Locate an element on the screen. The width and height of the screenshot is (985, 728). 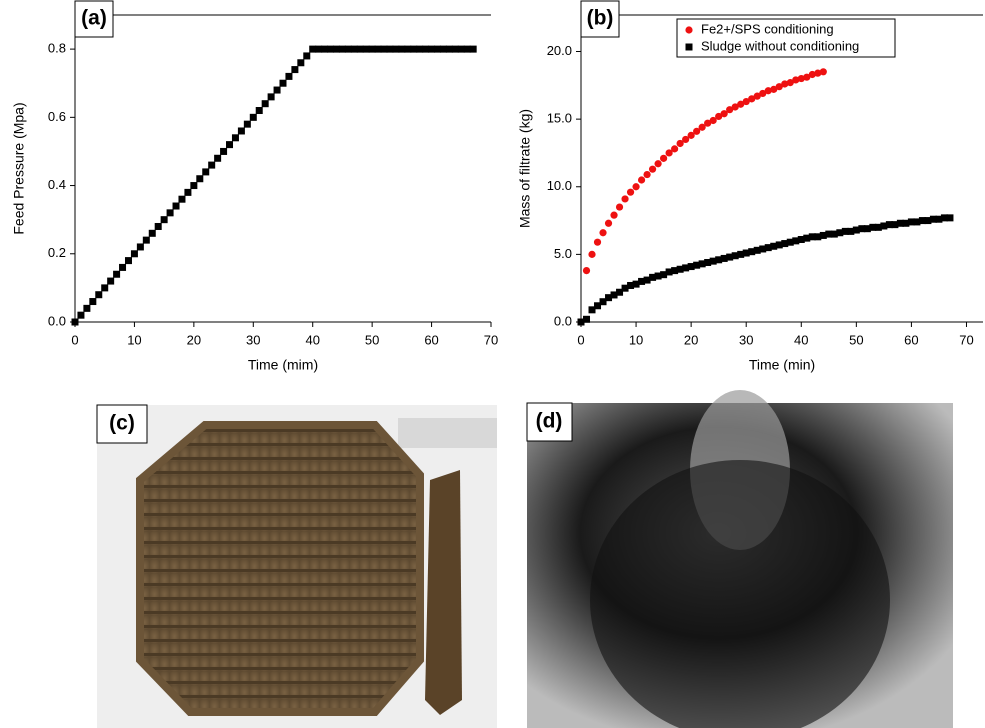
panel-label: (d) is located at coordinates (549, 421).